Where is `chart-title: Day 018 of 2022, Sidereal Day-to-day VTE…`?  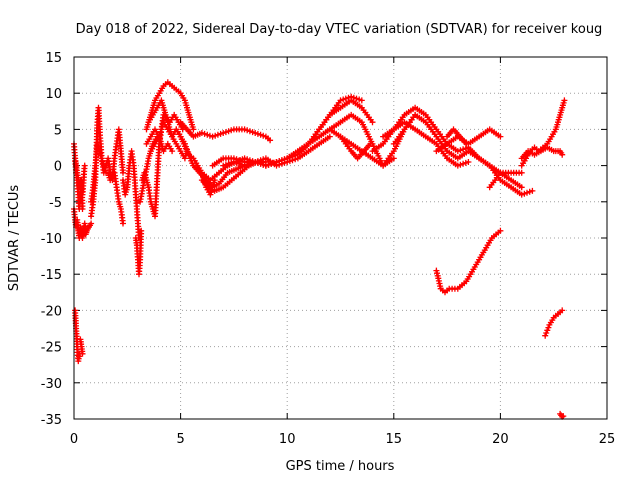 chart-title: Day 018 of 2022, Sidereal Day-to-day VTE… is located at coordinates (339, 29).